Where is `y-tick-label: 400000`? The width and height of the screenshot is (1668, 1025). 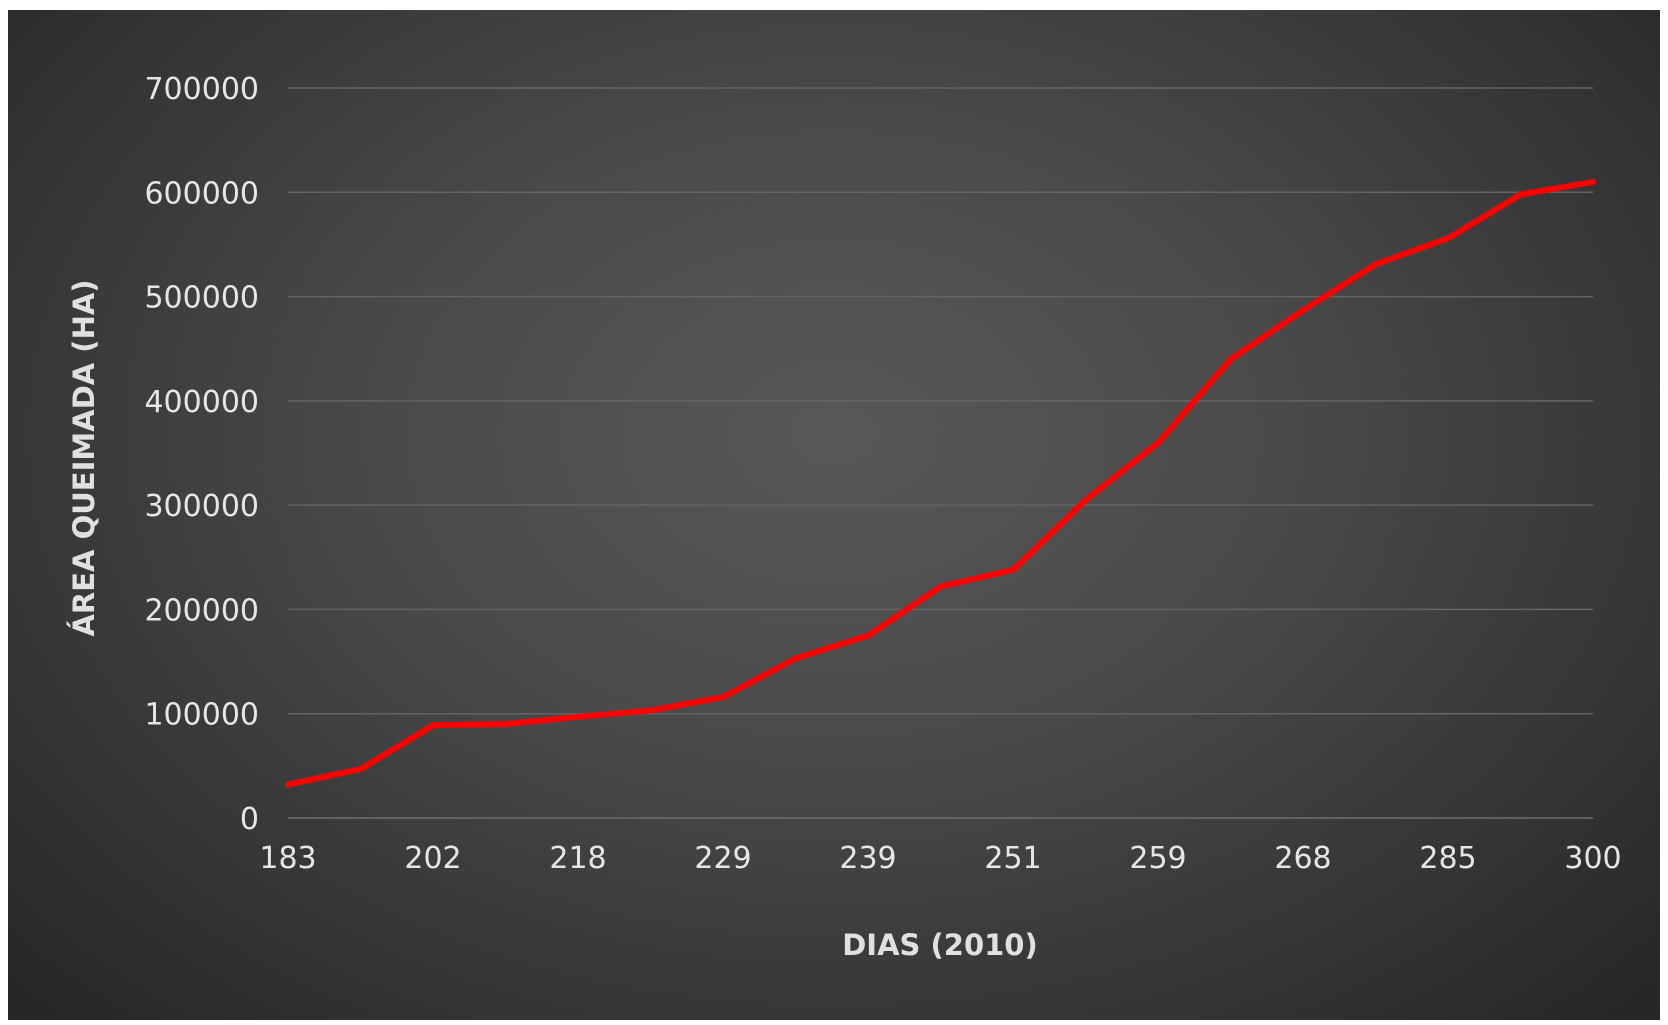
y-tick-label: 400000 is located at coordinates (201, 402).